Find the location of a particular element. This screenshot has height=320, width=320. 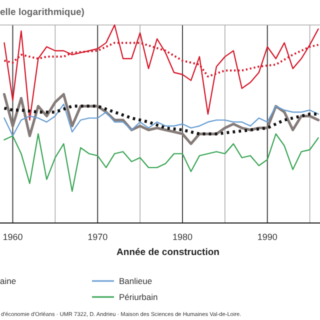

x-tick-label: 1990 is located at coordinates (267, 237).